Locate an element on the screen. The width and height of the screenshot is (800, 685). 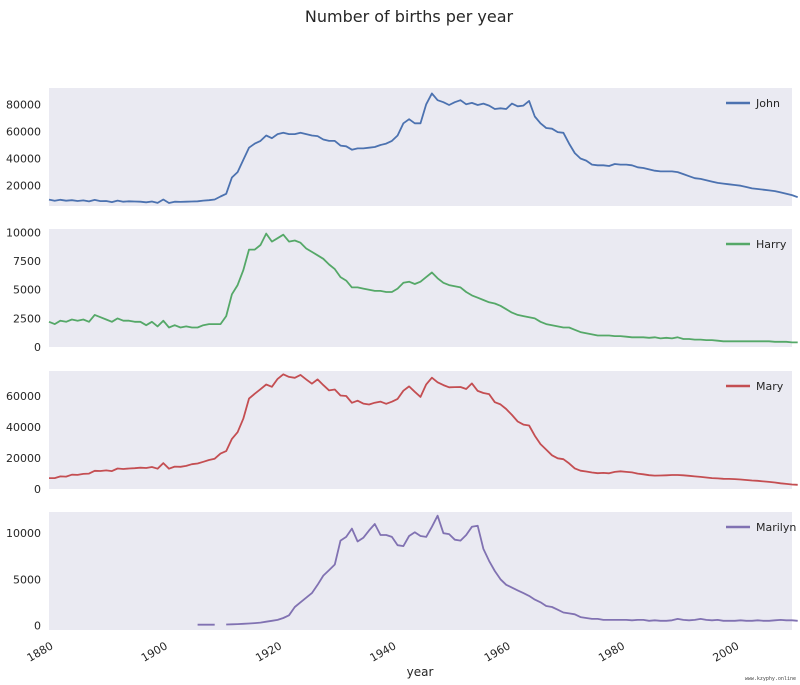
figure-title: Number of births per year is located at coordinates (409, 16).